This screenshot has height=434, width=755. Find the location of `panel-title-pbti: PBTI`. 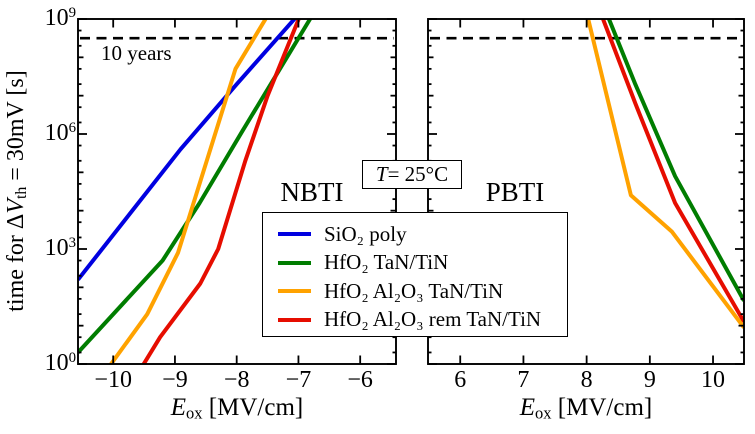

panel-title-pbti: PBTI is located at coordinates (515, 192).